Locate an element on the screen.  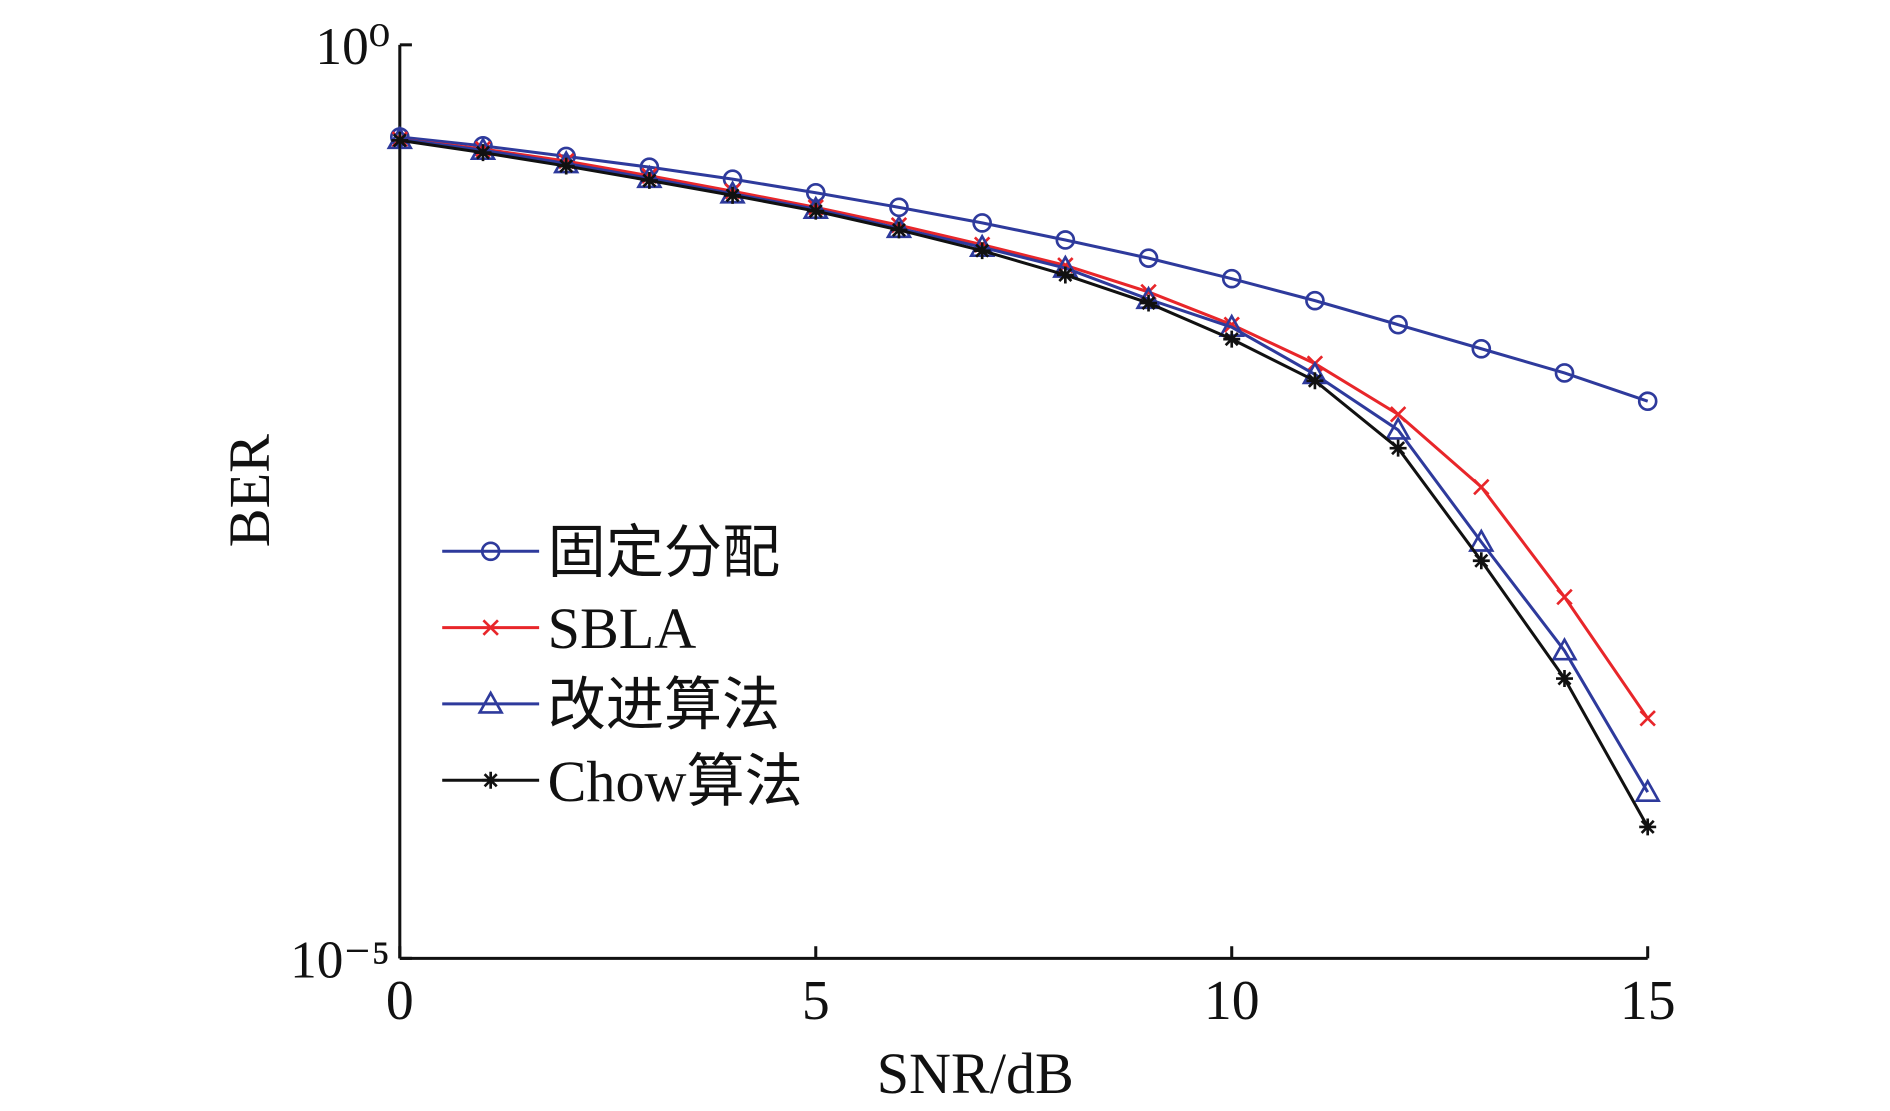
x-axis-label: SNR/dB is located at coordinates (975, 1073).